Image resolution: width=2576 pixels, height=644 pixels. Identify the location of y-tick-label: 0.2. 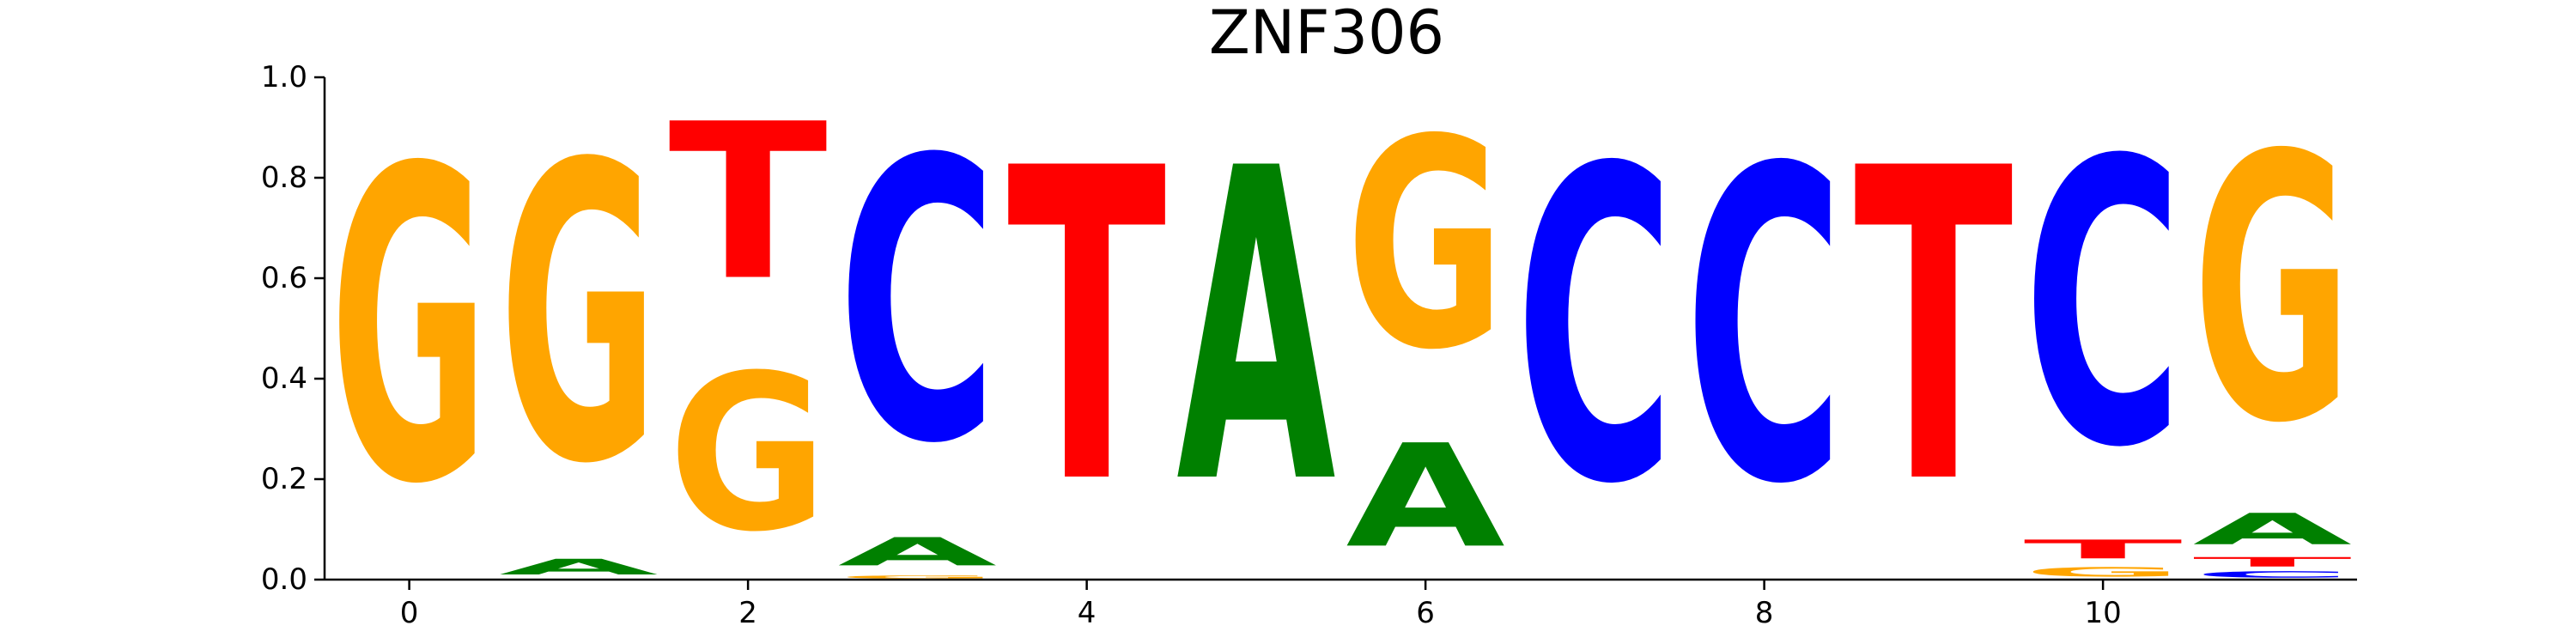
(284, 479).